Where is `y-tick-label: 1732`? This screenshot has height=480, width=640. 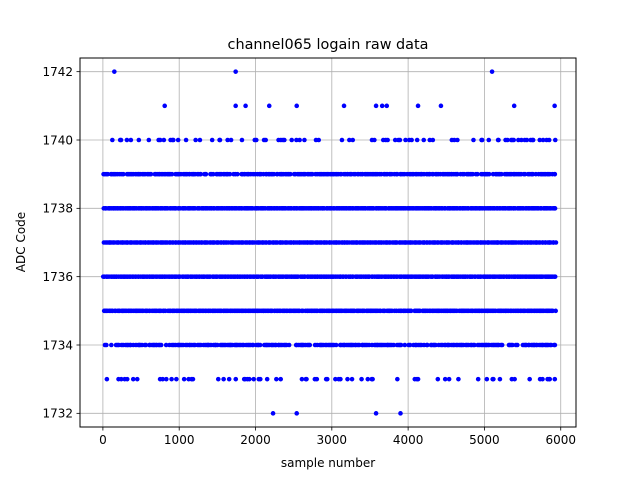 y-tick-label: 1732 is located at coordinates (57, 414).